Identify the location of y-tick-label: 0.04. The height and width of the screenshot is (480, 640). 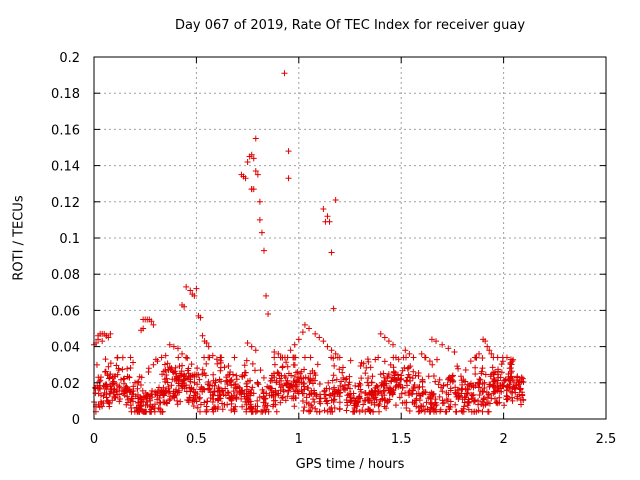
(65, 348).